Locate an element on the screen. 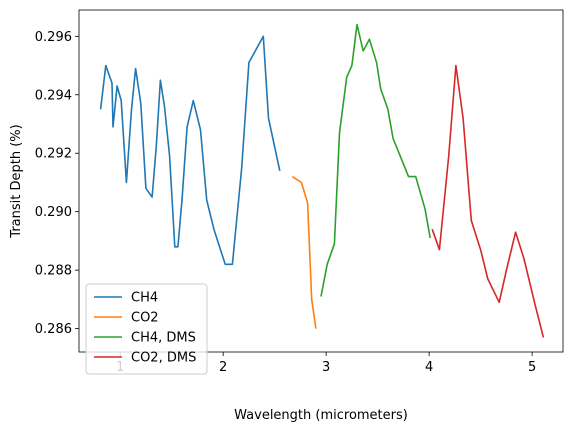  x-tick-label: 2 is located at coordinates (223, 367).